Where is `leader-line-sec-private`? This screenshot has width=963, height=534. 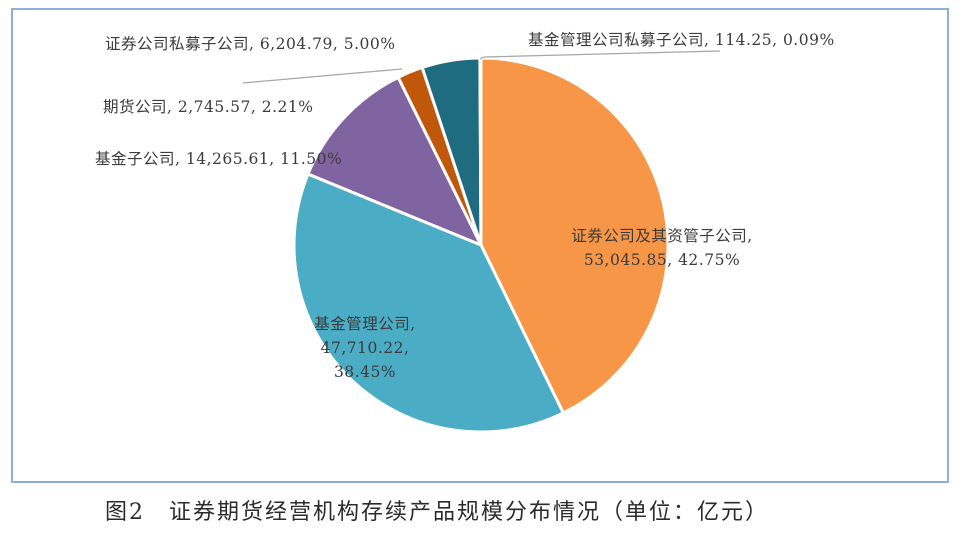 leader-line-sec-private is located at coordinates (322, 76).